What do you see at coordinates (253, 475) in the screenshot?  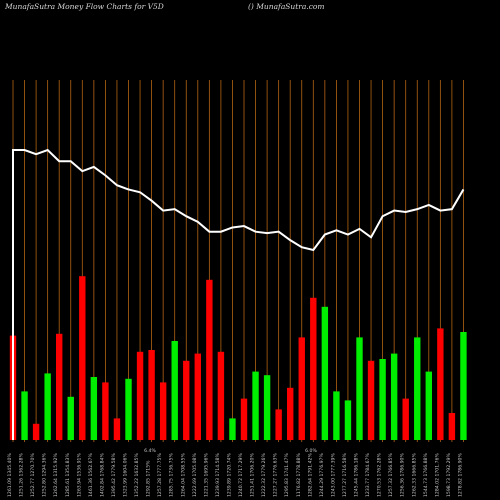 I see `x-tick-label: 1251.41 1706.20%` at bounding box center [253, 475].